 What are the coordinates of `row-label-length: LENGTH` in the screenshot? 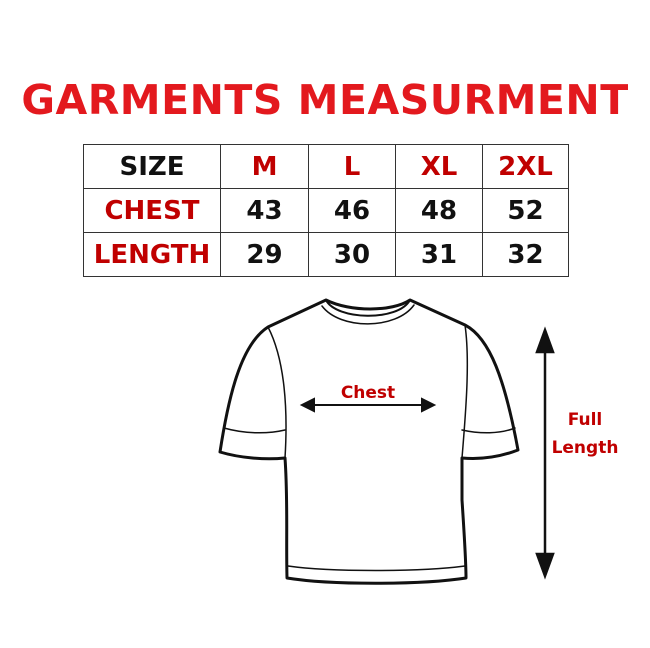 It's located at (152, 254).